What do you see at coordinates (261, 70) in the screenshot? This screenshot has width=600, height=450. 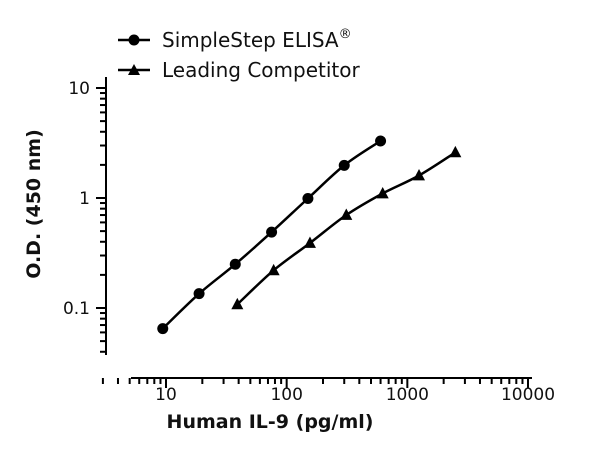 I see `legend-label-competitor: Leading Competitor` at bounding box center [261, 70].